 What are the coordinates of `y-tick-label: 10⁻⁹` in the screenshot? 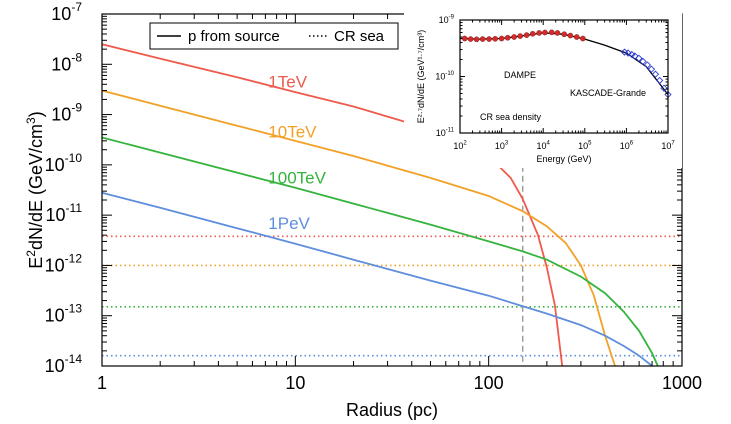 It's located at (66, 113).